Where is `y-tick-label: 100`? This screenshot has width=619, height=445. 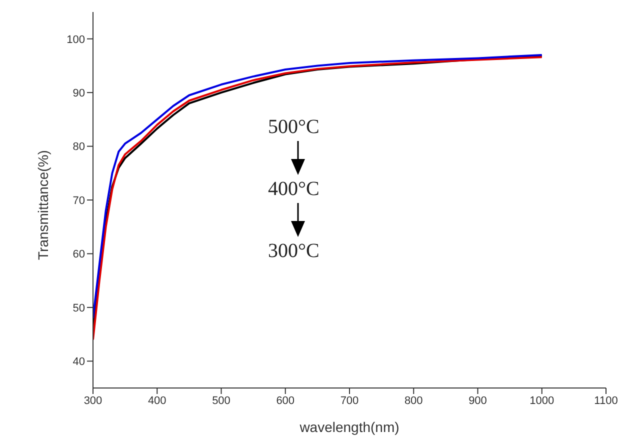
y-tick-label: 100 is located at coordinates (75, 40).